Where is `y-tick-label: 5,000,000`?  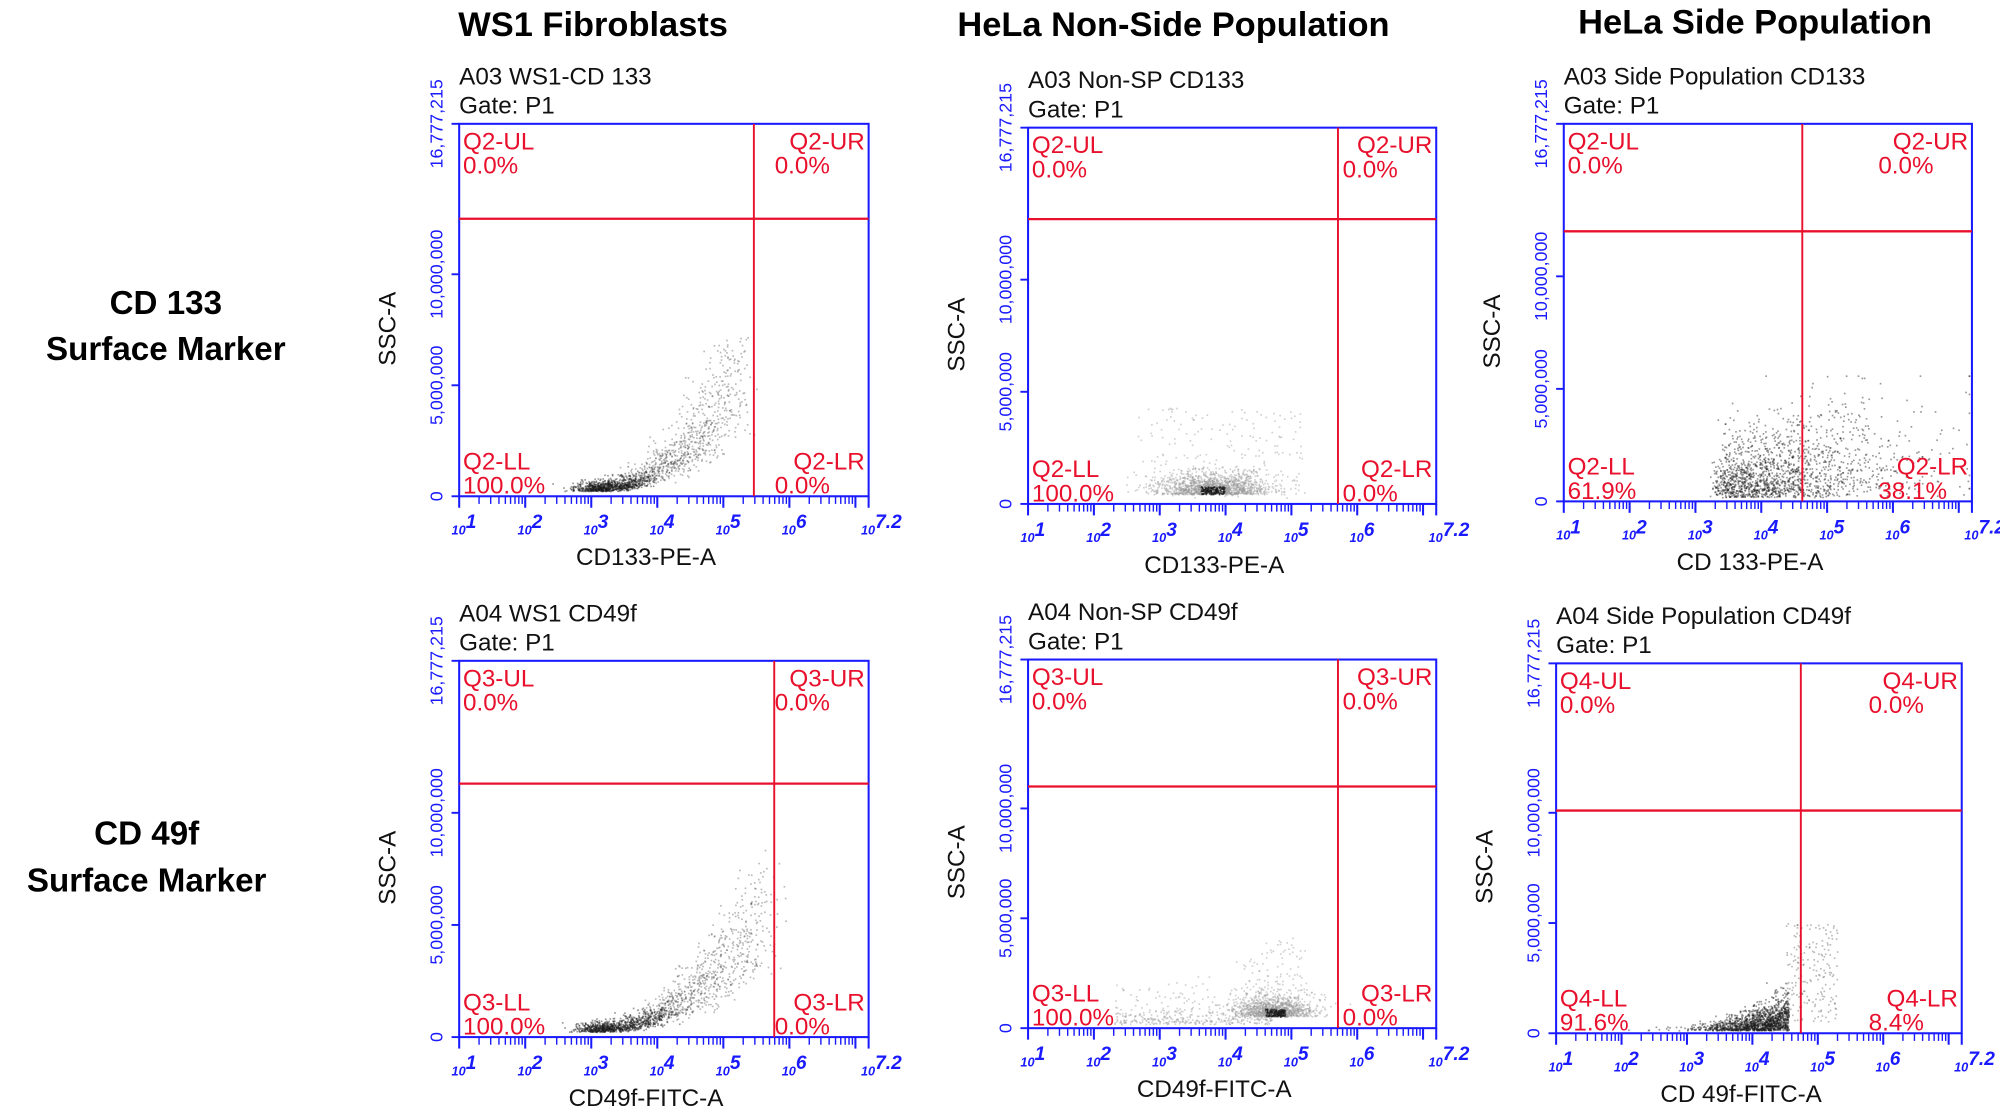 y-tick-label: 5,000,000 is located at coordinates (1005, 391).